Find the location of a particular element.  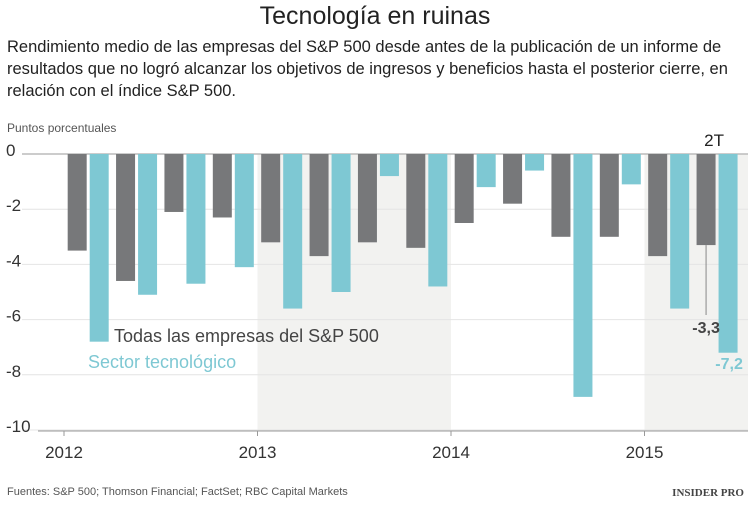

x-tick-label: 2013 is located at coordinates (258, 452).